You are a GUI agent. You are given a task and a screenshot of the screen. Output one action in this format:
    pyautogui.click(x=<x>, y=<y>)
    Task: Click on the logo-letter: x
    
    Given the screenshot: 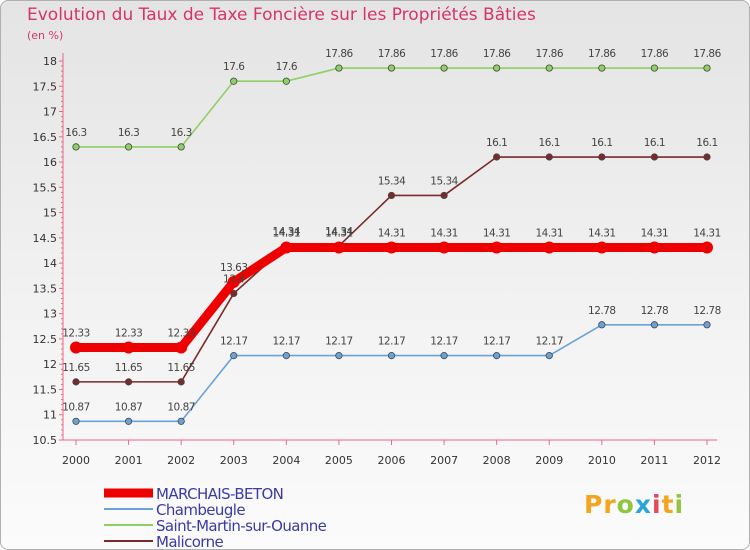 What is the action you would take?
    pyautogui.click(x=643, y=504)
    